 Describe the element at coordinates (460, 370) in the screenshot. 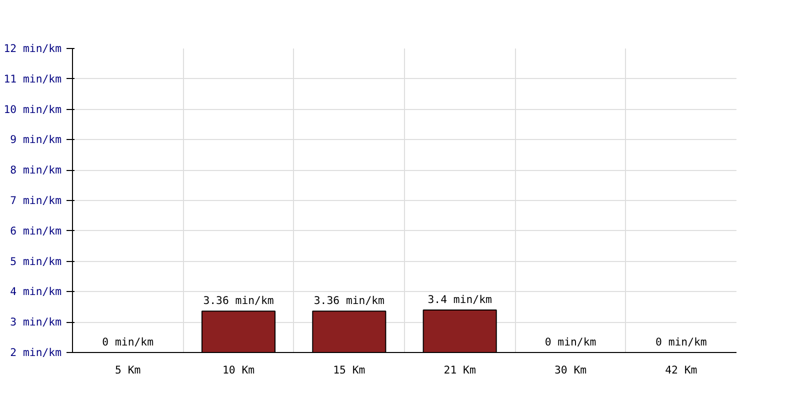

I see `x-tick-label: 21 Km` at that location.